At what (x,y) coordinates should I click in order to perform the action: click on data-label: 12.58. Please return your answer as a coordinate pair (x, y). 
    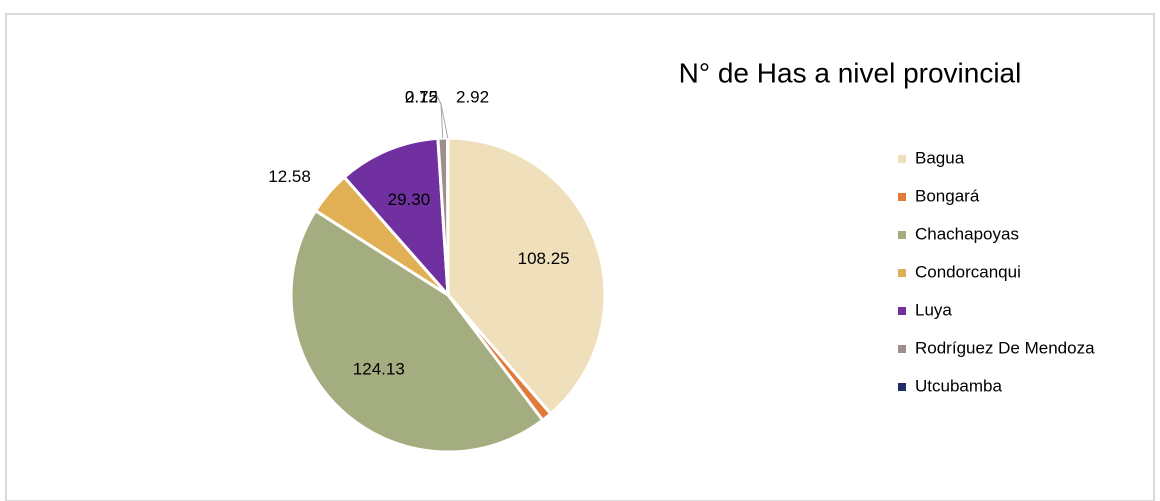
    Looking at the image, I should click on (289, 176).